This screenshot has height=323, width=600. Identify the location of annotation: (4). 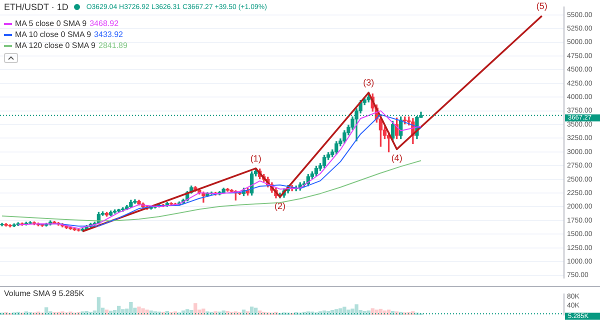
(396, 158).